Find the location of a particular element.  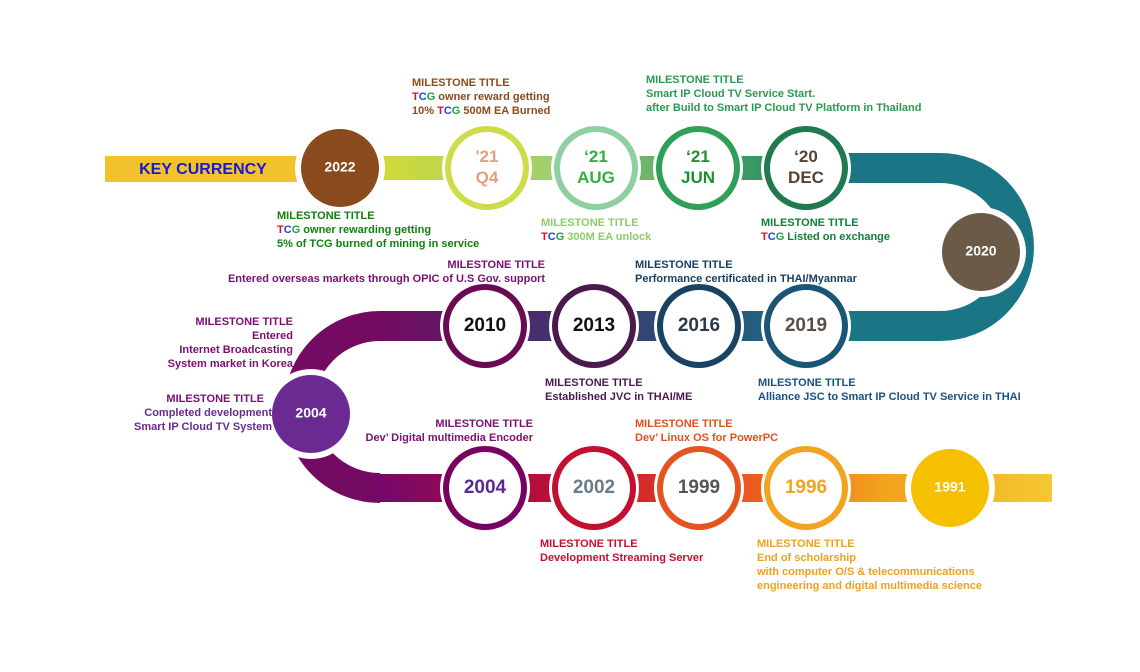

milestone-text: TCG Listed on exchange is located at coordinates (825, 237).